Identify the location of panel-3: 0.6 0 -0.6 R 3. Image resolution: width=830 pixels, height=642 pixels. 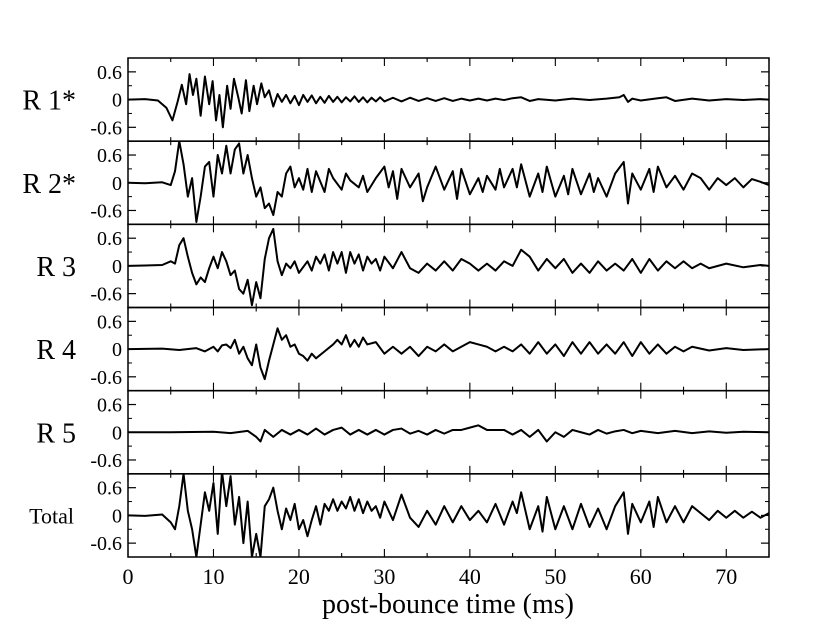
(403, 266).